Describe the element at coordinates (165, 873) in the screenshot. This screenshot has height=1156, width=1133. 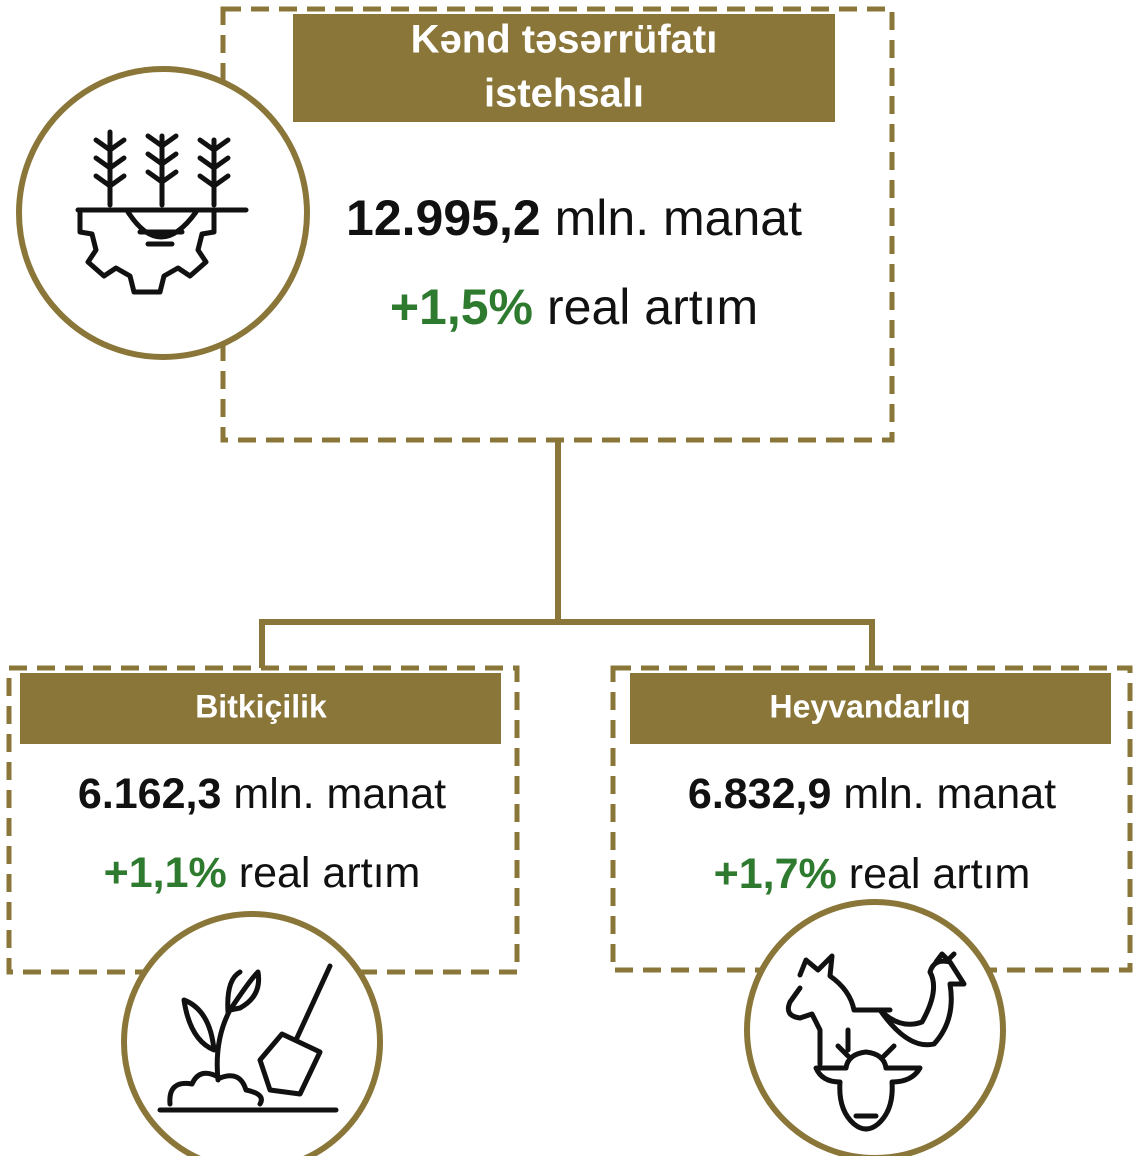
I see `child-growth: +1,1%` at that location.